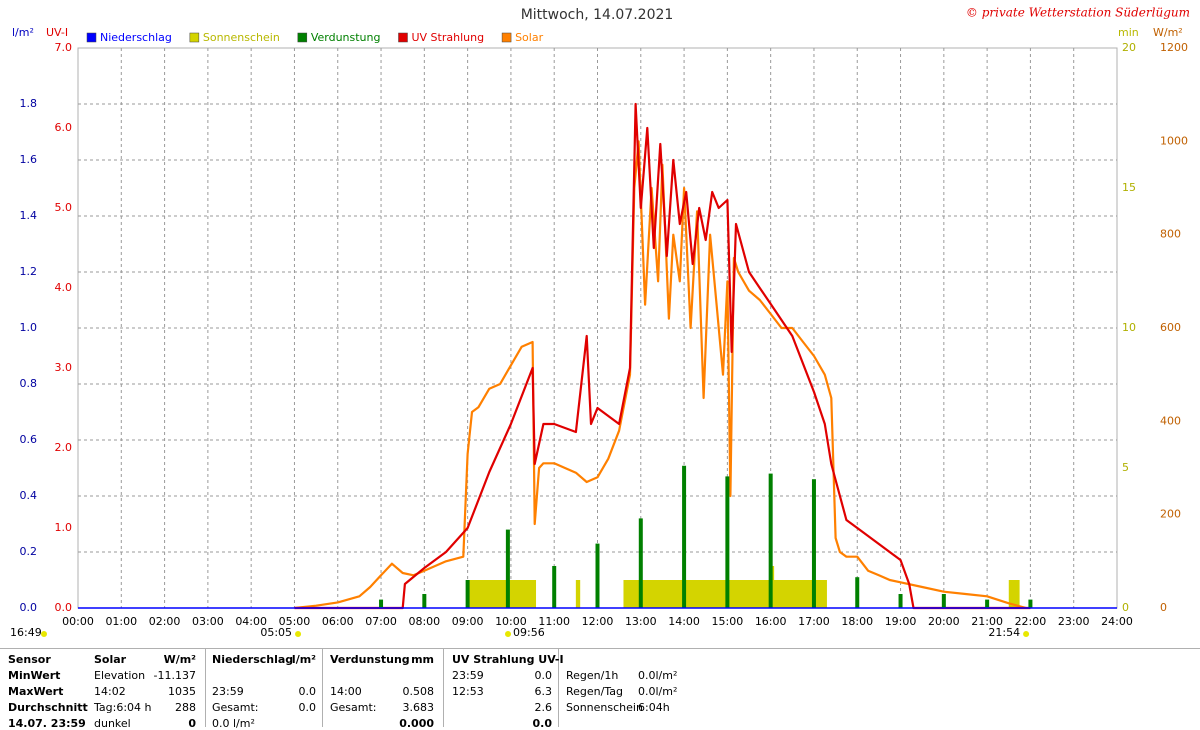  What do you see at coordinates (641, 621) in the screenshot?
I see `x-tick-label: 13:00` at bounding box center [641, 621].